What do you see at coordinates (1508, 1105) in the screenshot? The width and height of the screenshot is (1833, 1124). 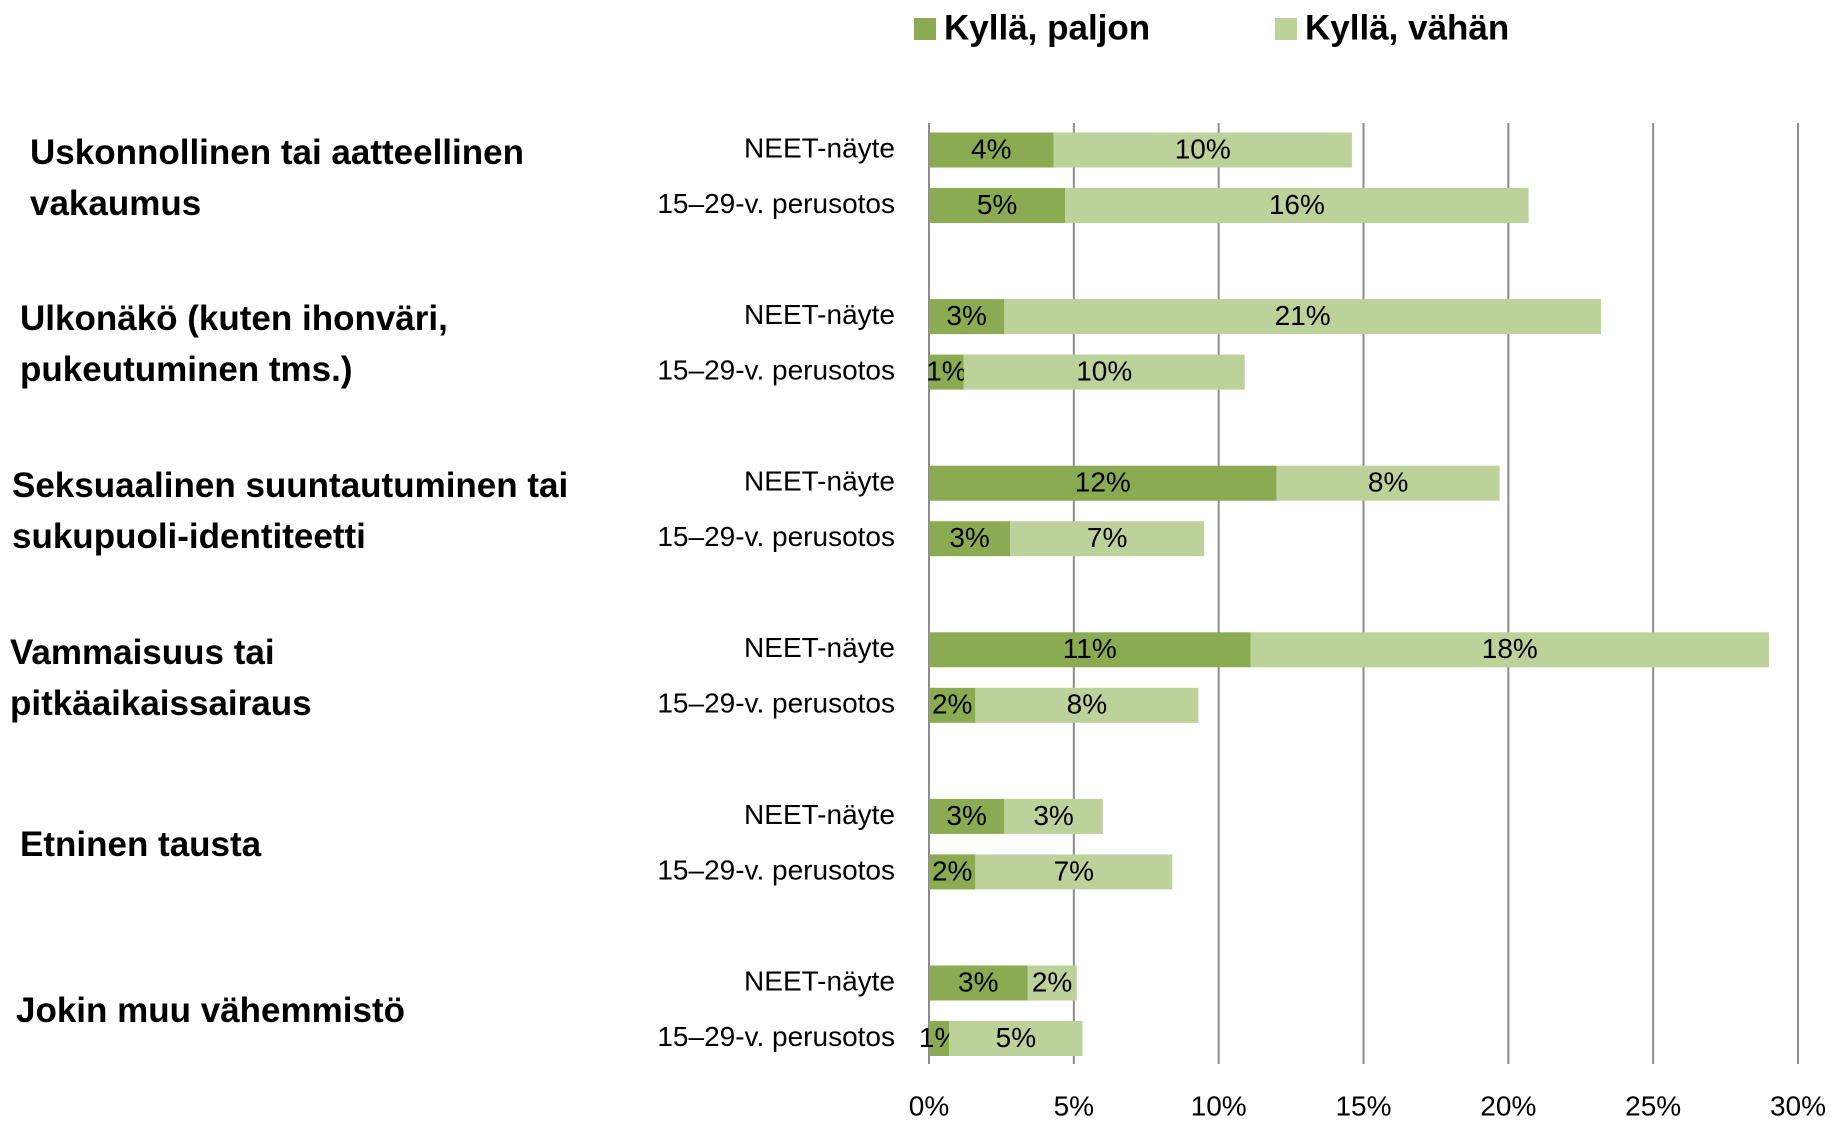 I see `x-tick-label: 20%` at bounding box center [1508, 1105].